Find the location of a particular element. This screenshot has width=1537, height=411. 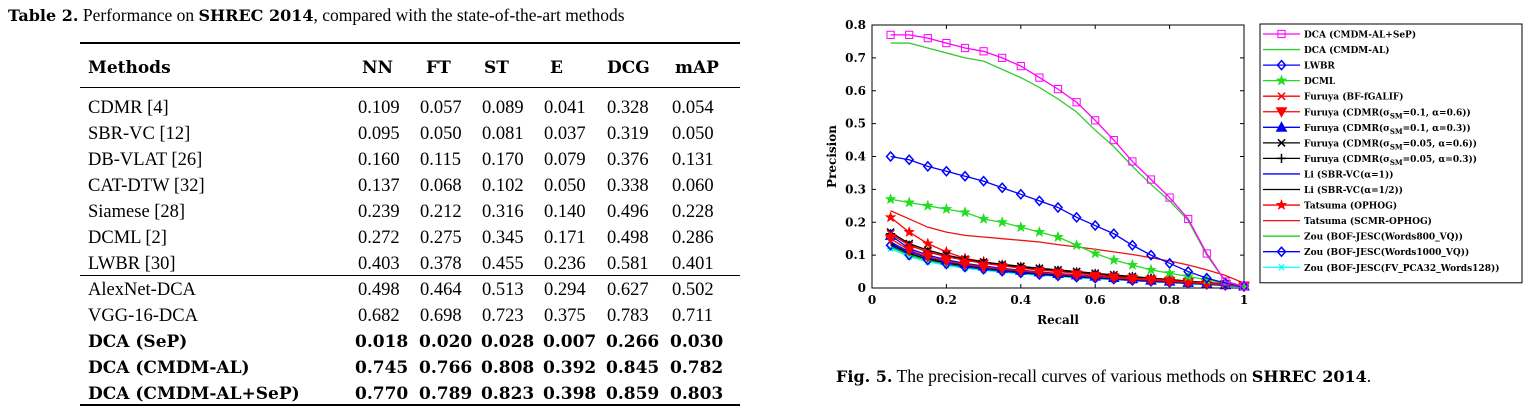

legend-label: Zou (BOF-JESC(FV_PCA32_Words128)) is located at coordinates (1401, 268).